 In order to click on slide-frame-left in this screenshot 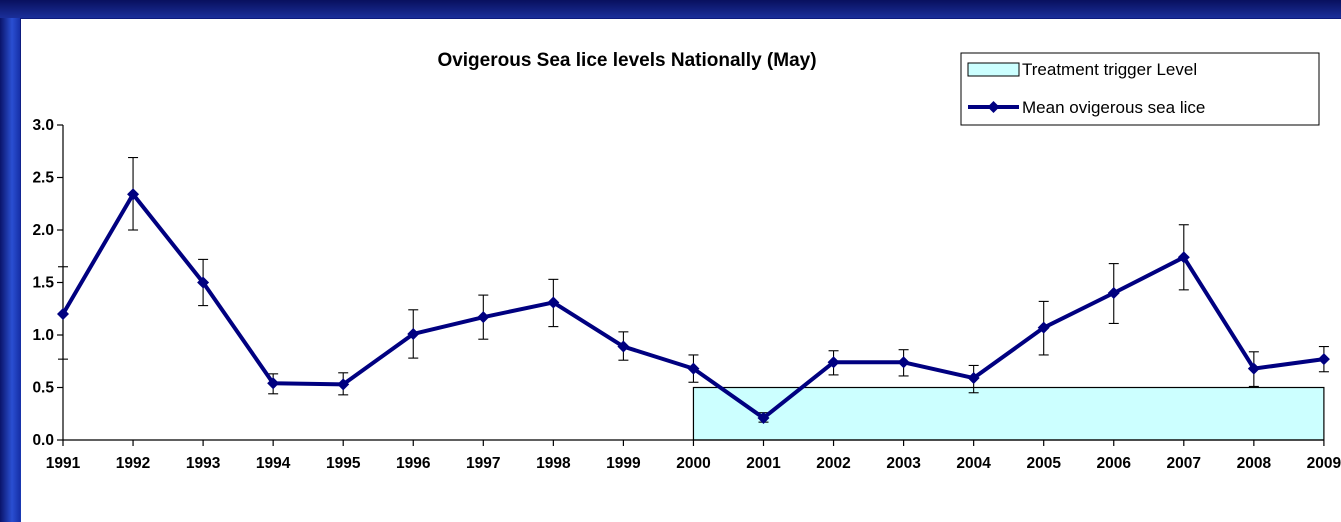, I will do `click(10, 261)`.